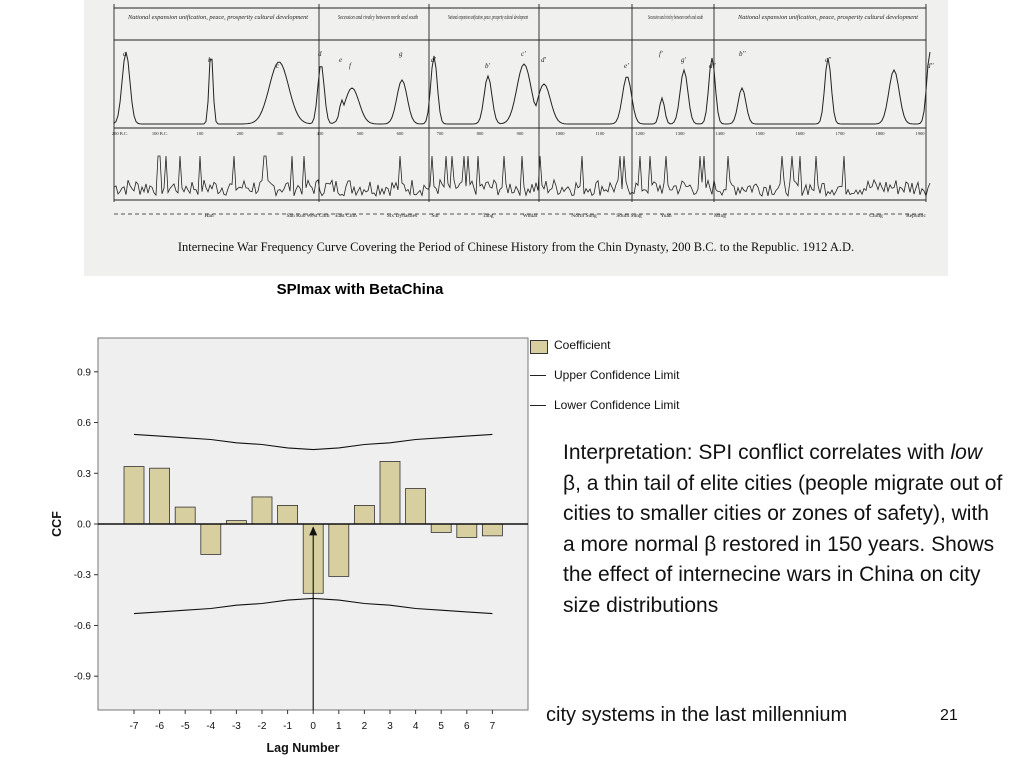 This screenshot has width=1024, height=768. I want to click on dynasty-label: North Sung, so click(584, 216).